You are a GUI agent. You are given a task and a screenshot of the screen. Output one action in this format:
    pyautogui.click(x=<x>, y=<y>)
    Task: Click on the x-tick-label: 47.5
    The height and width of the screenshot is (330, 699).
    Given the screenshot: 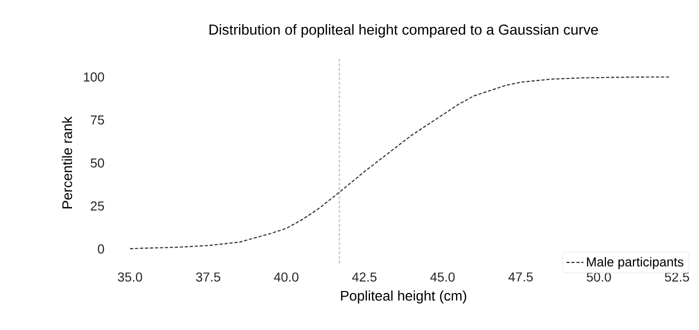 What is the action you would take?
    pyautogui.click(x=520, y=277)
    